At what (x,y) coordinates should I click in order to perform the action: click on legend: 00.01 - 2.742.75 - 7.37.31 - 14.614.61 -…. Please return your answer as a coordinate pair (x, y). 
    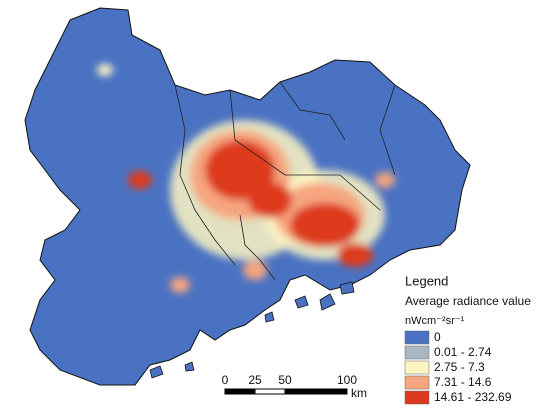
    Looking at the image, I should click on (458, 367).